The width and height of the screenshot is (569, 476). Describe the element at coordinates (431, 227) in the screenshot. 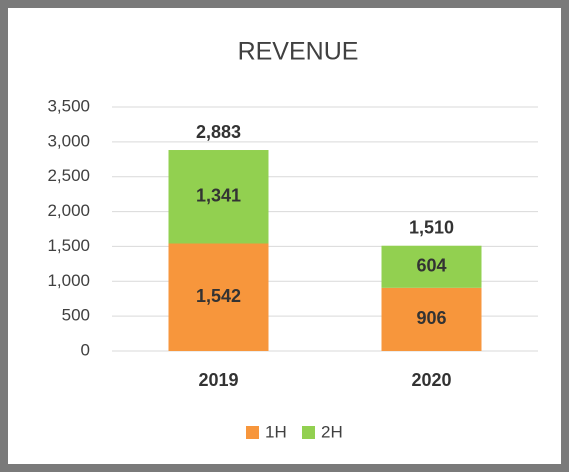

I see `total-label: 1,510` at that location.